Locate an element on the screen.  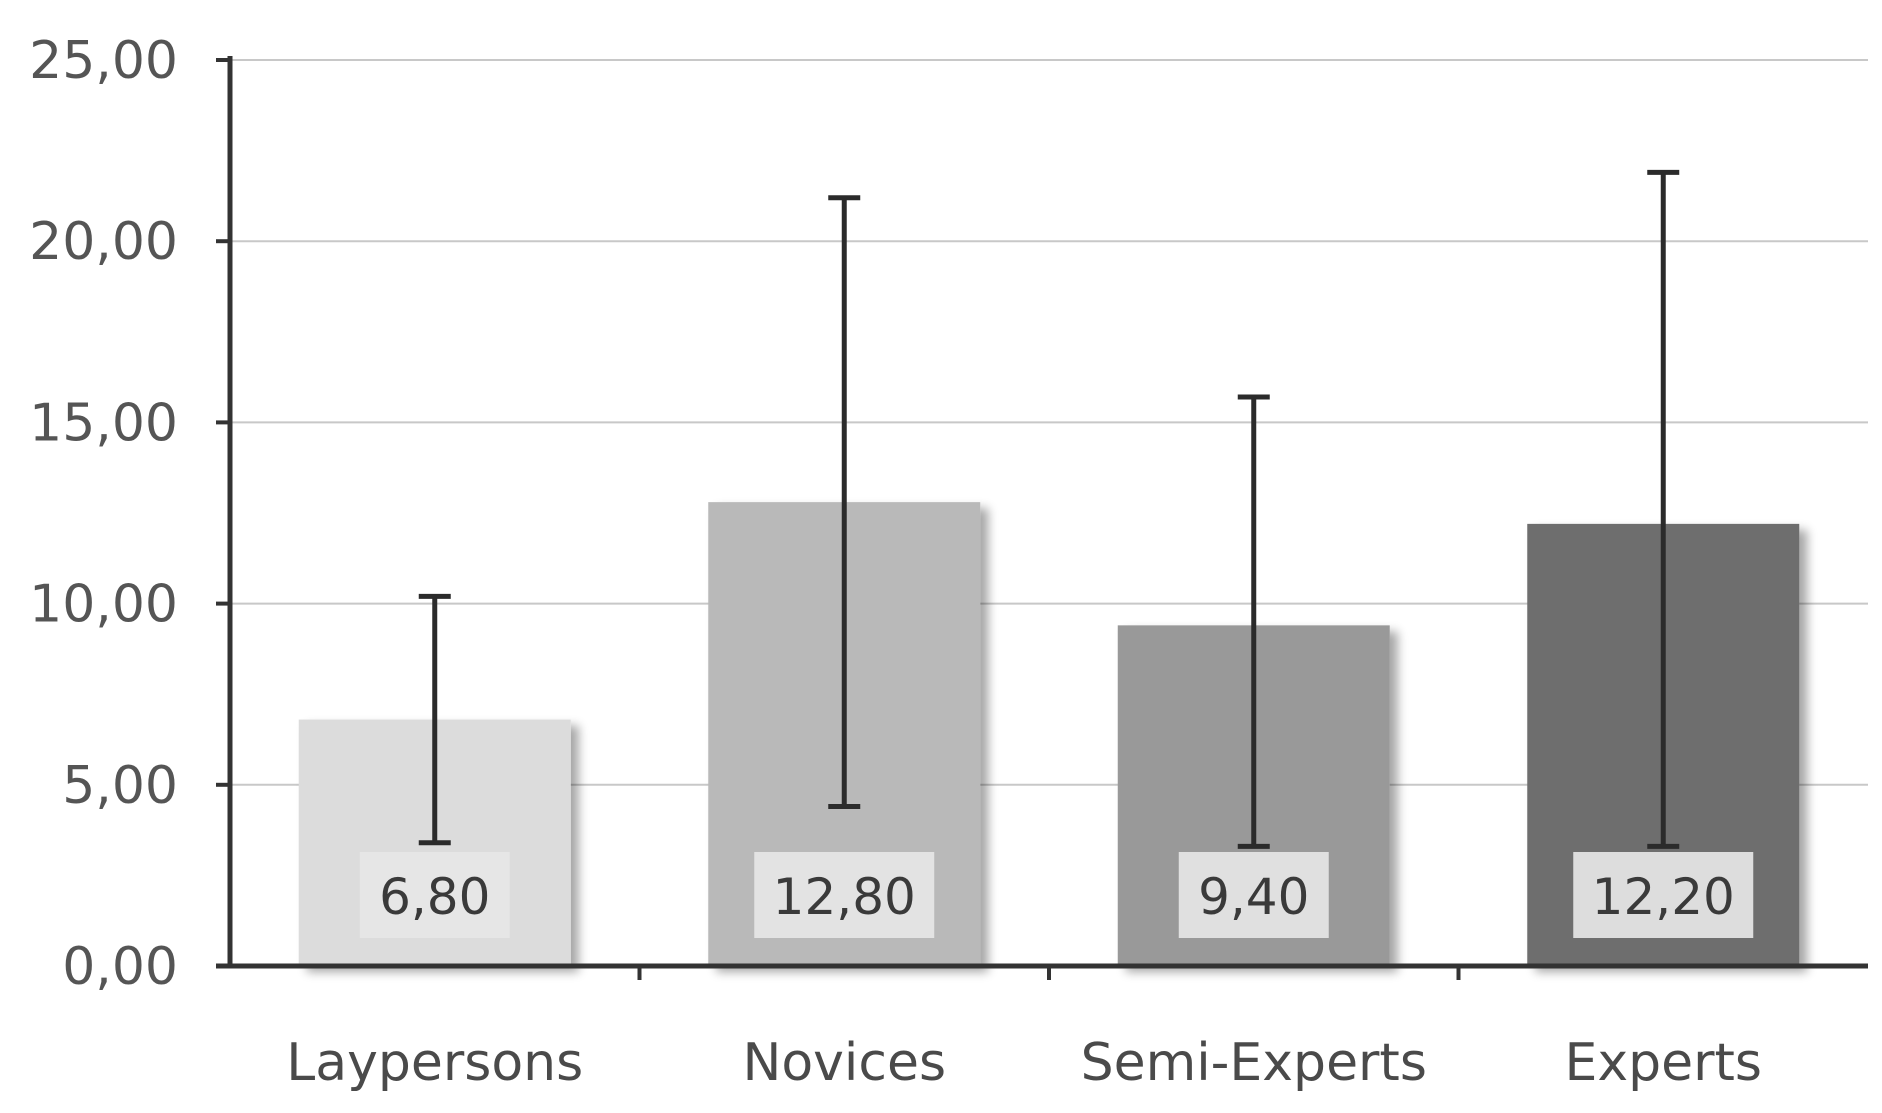
data-label: 9,40 is located at coordinates (1253, 897).